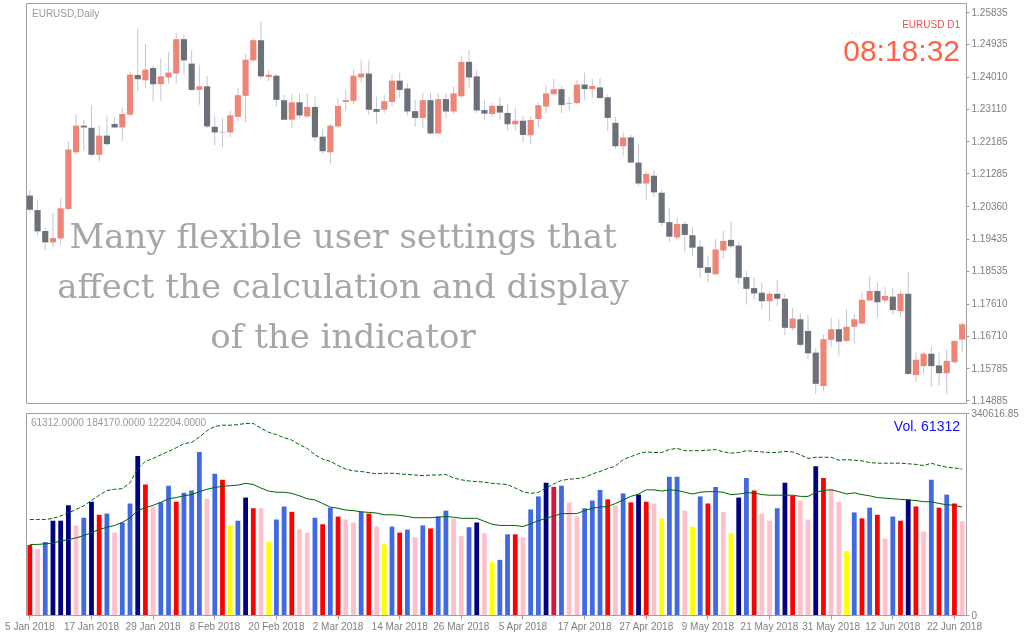 This screenshot has height=640, width=1024. What do you see at coordinates (338, 626) in the screenshot?
I see `x-tick-label: 2 Mar 2018` at bounding box center [338, 626].